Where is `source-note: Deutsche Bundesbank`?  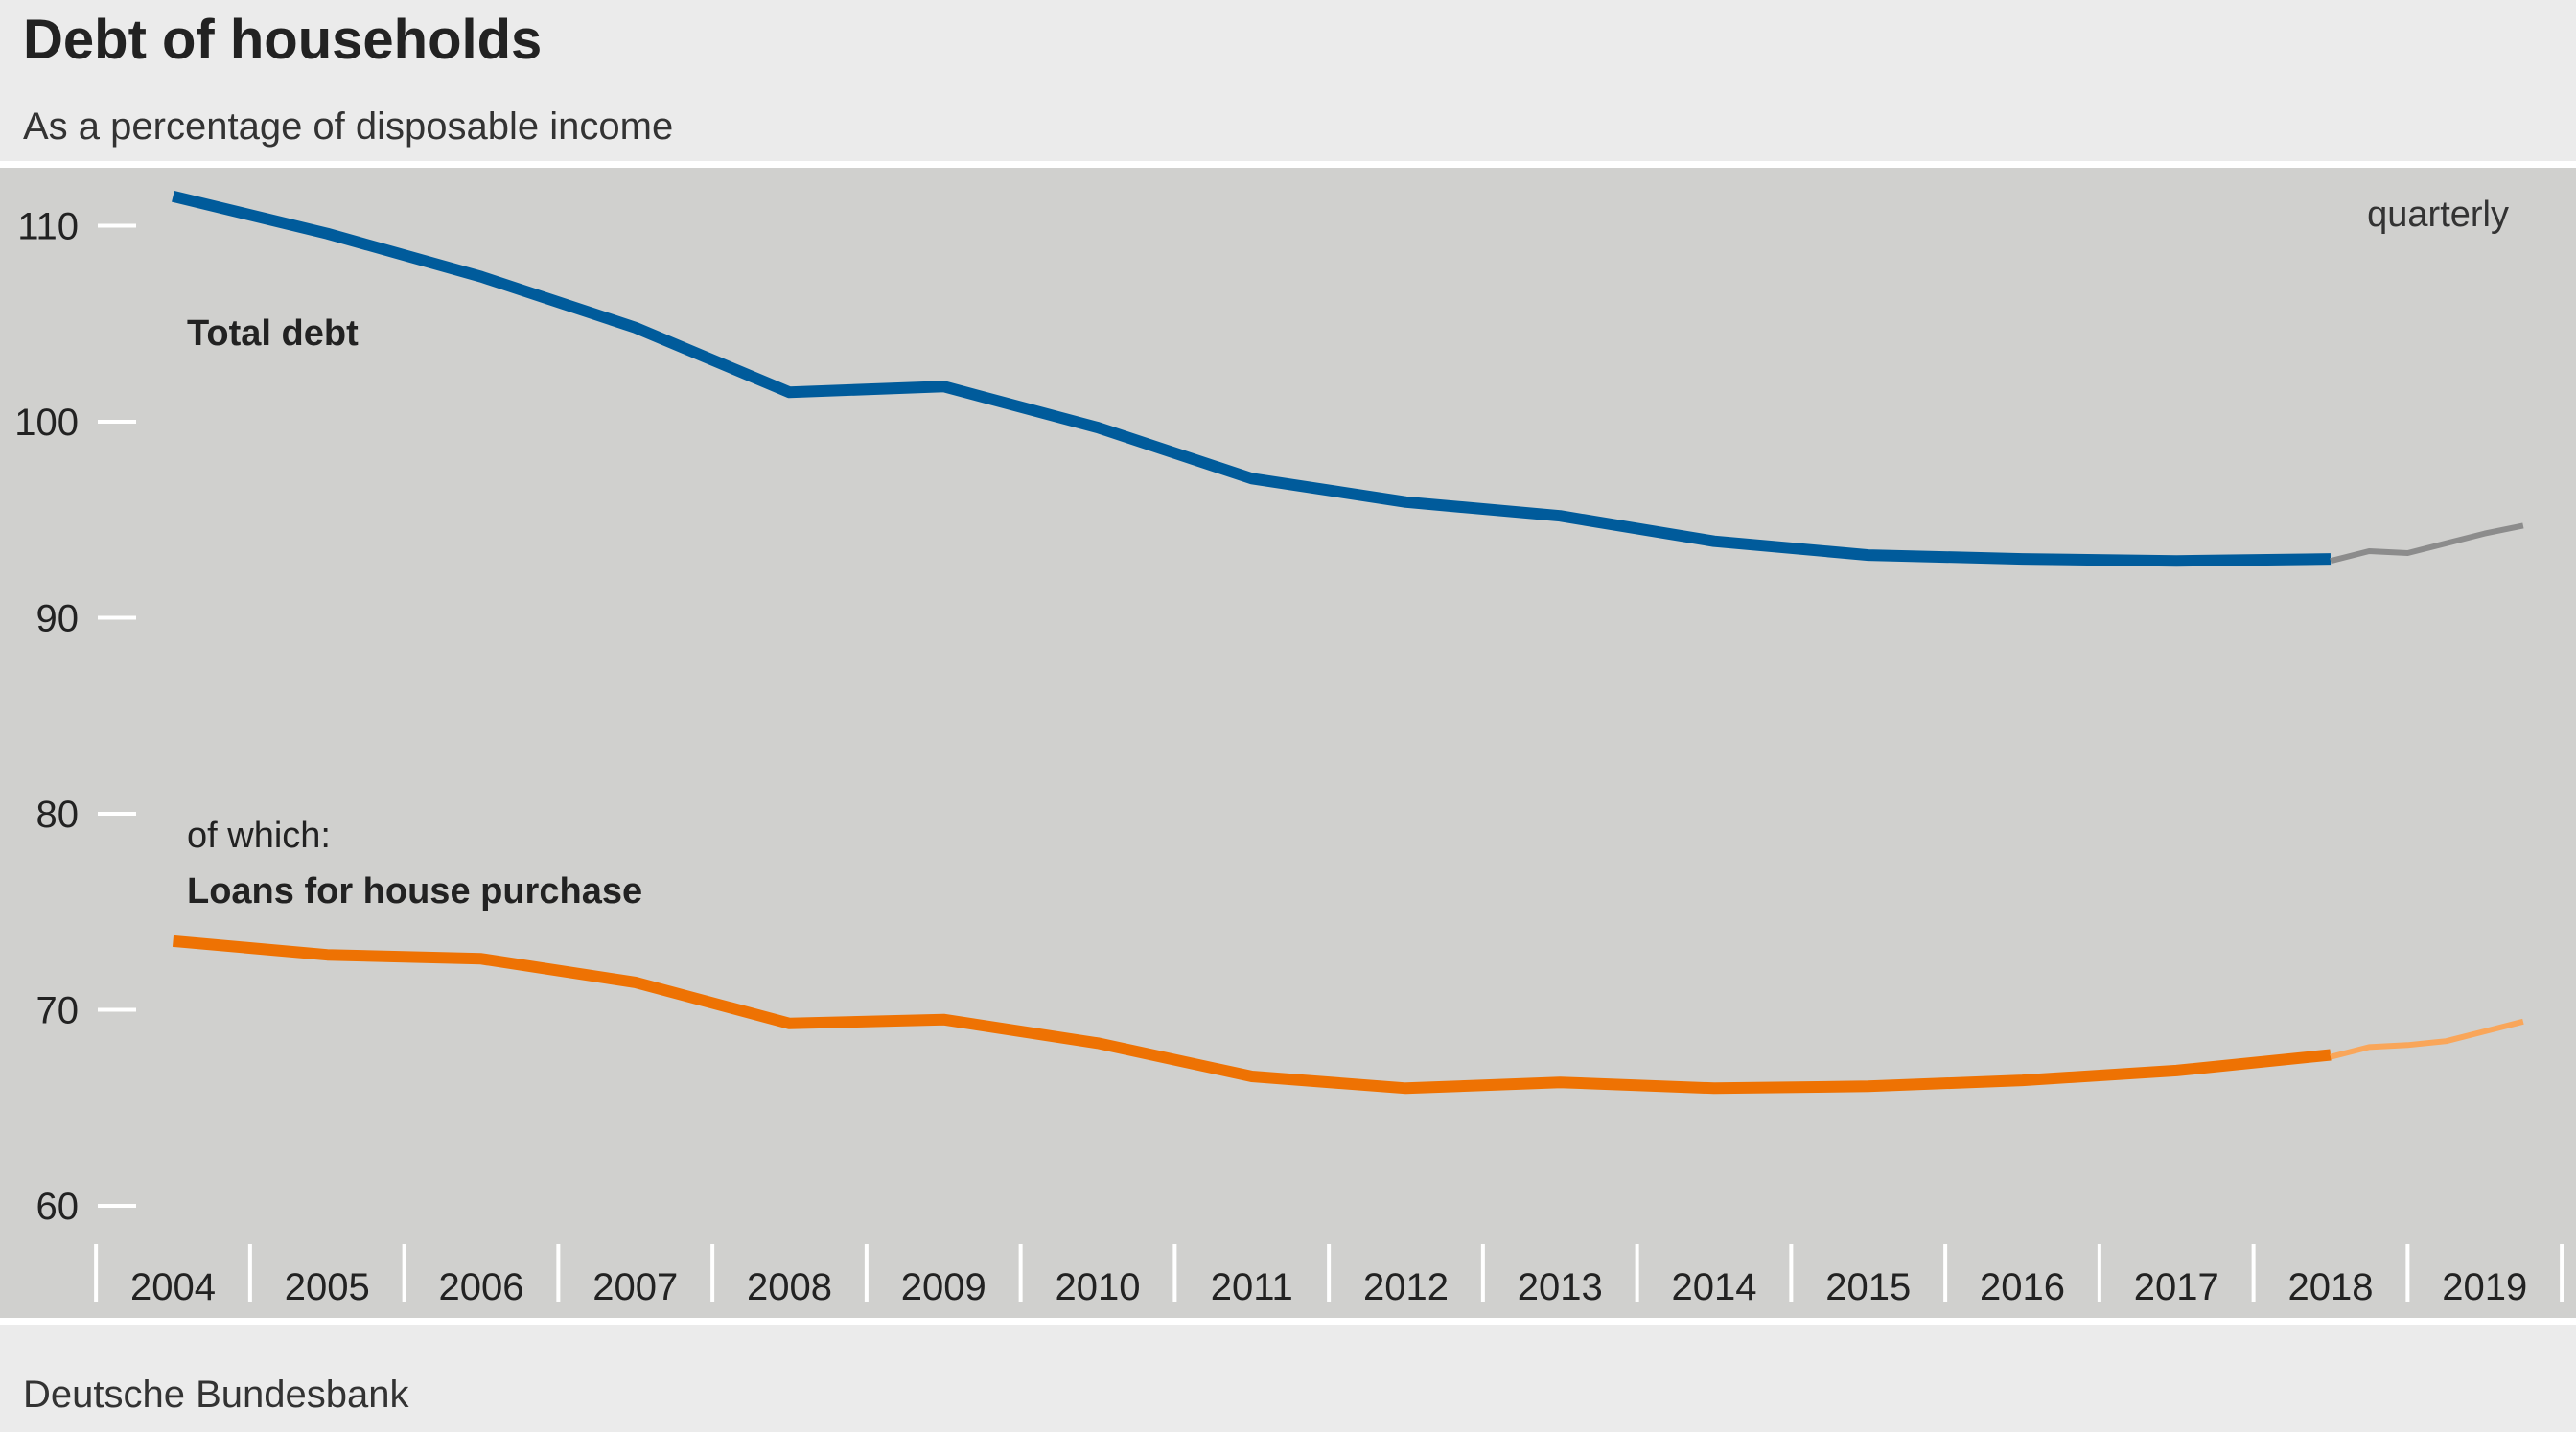
source-note: Deutsche Bundesbank is located at coordinates (216, 1395).